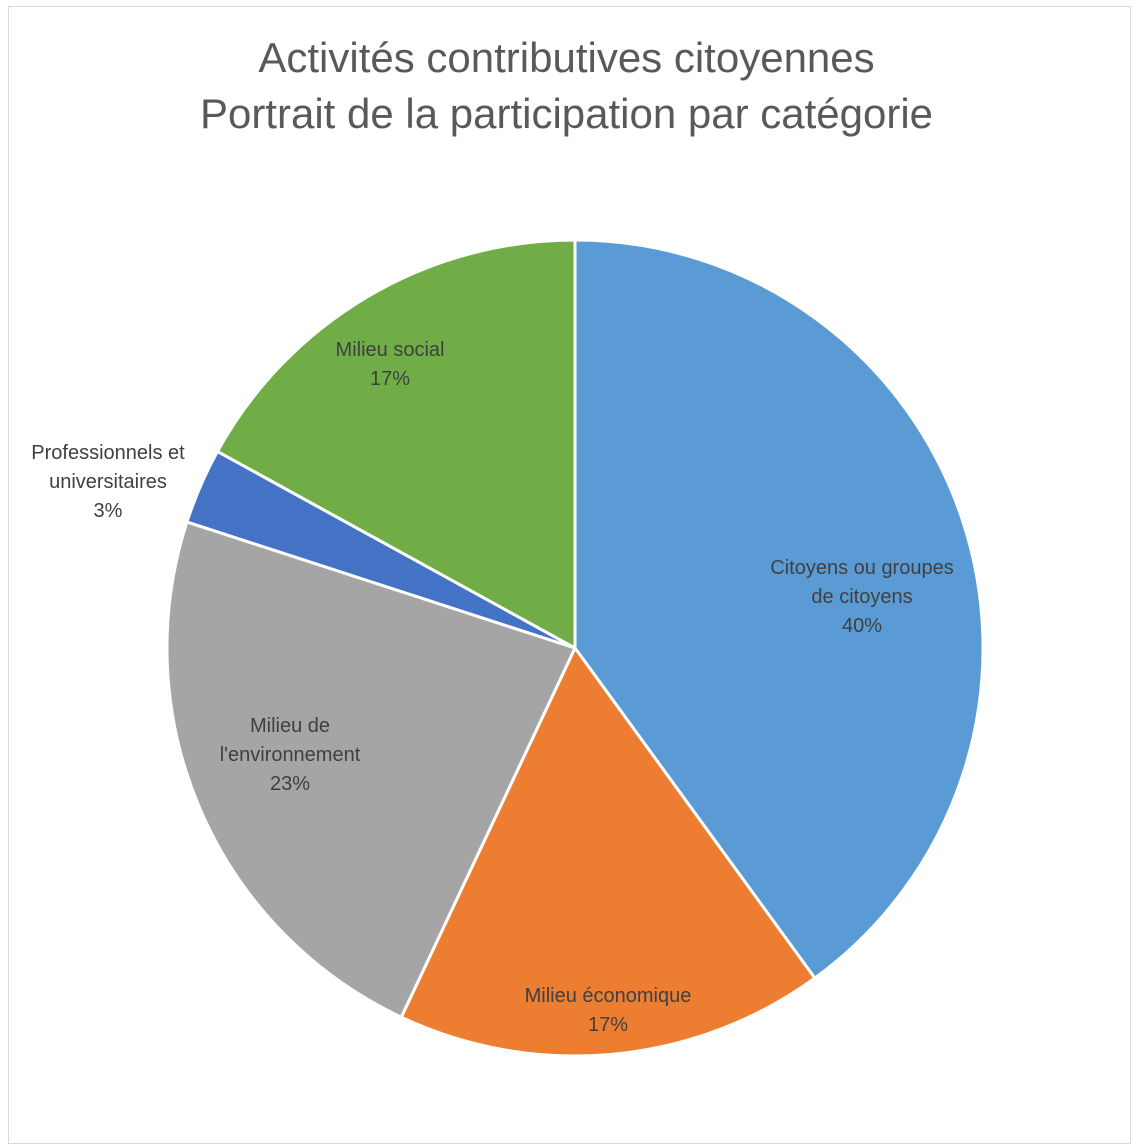  I want to click on slice-label: Milieu social 17%, so click(390, 364).